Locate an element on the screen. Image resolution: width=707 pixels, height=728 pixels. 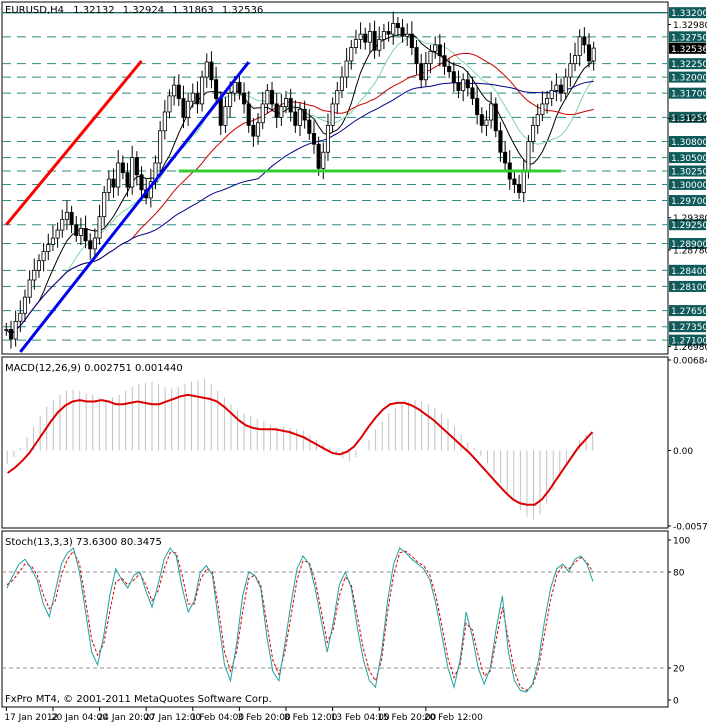
time-tick-label-1: 20 Jan 04:00 is located at coordinates (79, 718).